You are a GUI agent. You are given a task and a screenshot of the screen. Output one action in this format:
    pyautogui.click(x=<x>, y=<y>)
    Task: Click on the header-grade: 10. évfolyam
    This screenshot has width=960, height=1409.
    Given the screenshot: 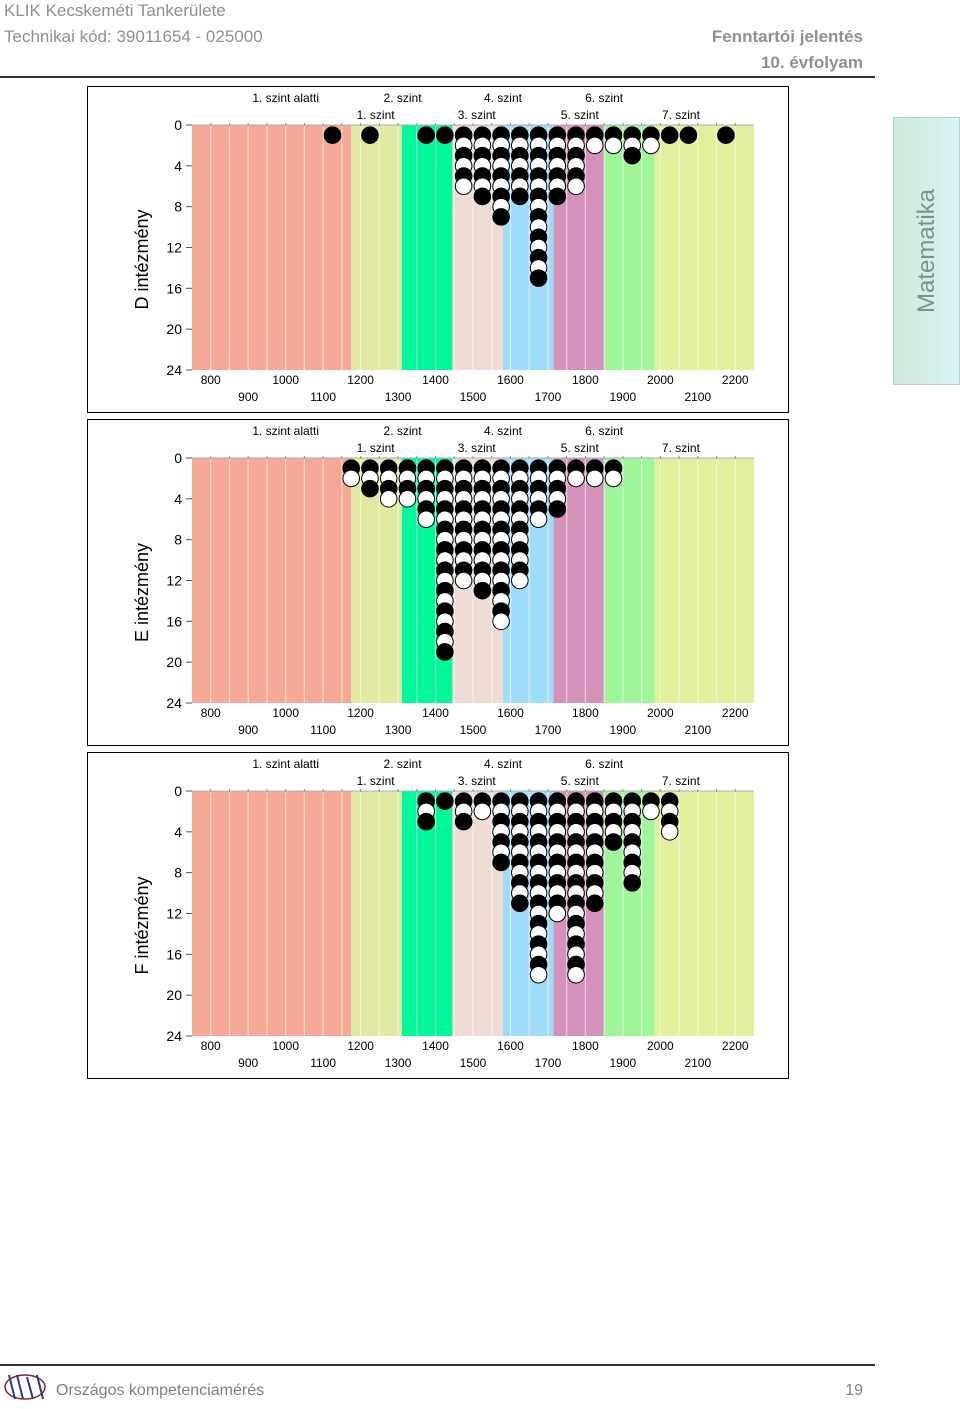 What is the action you would take?
    pyautogui.click(x=811, y=62)
    